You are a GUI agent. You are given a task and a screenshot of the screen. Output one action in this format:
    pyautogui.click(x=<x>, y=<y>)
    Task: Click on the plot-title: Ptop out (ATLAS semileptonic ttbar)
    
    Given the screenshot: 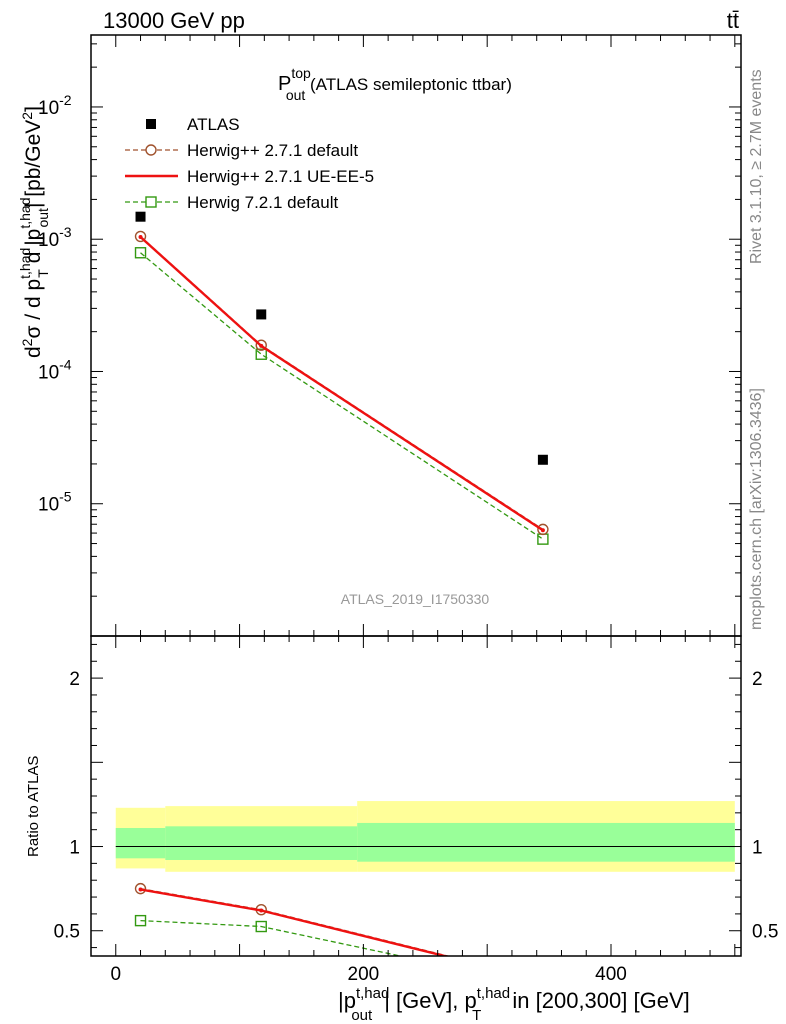 What is the action you would take?
    pyautogui.click(x=395, y=84)
    